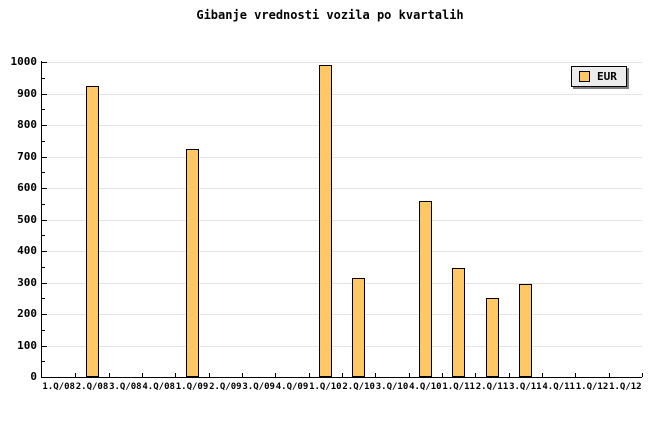  I want to click on bar-2.Q/08, so click(92, 231).